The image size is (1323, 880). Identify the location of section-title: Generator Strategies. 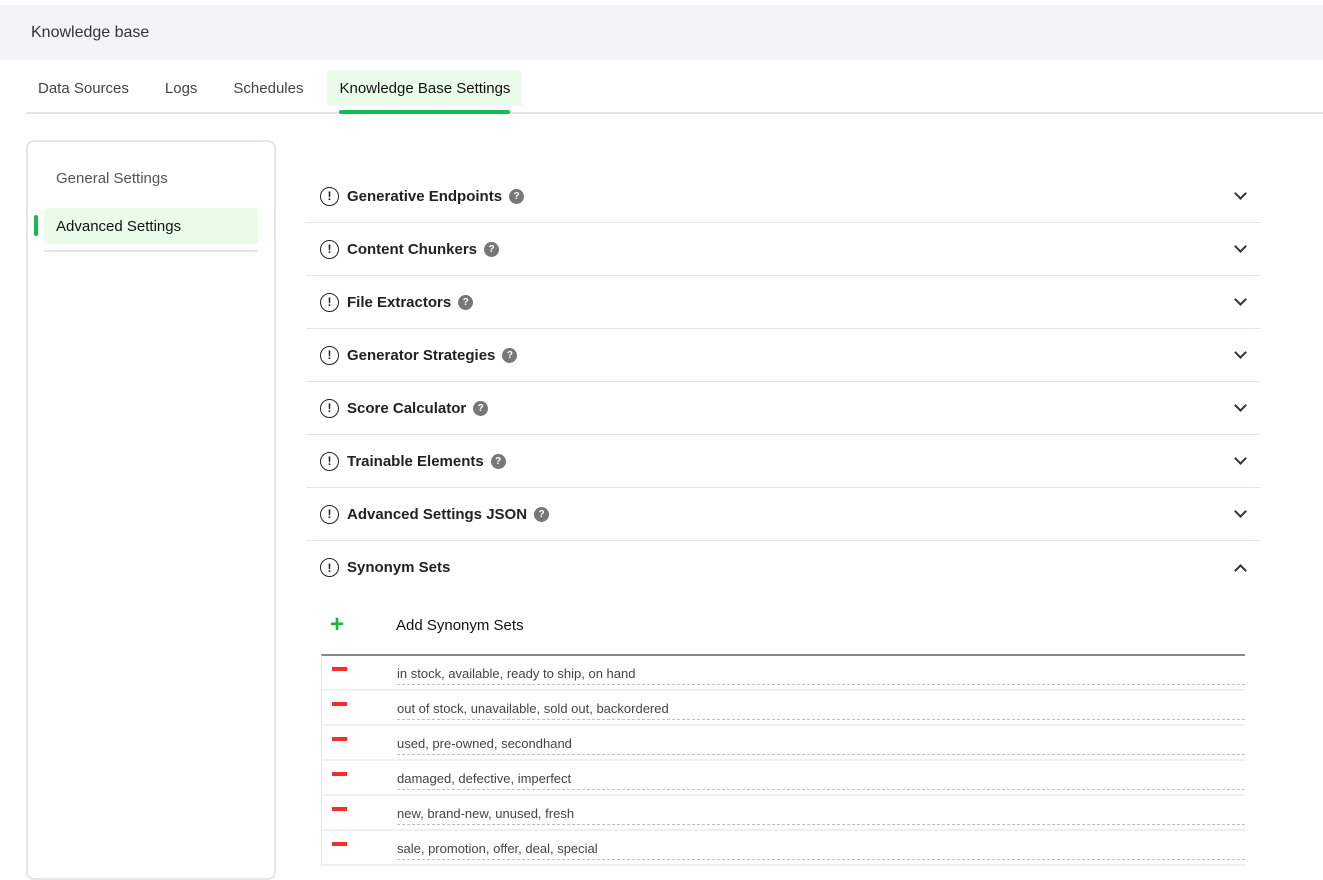
(421, 355).